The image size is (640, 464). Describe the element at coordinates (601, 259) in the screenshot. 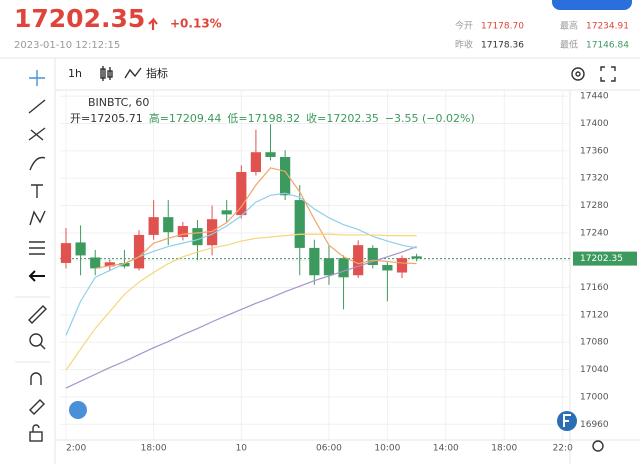

I see `price-tag-label: 17202.35` at that location.